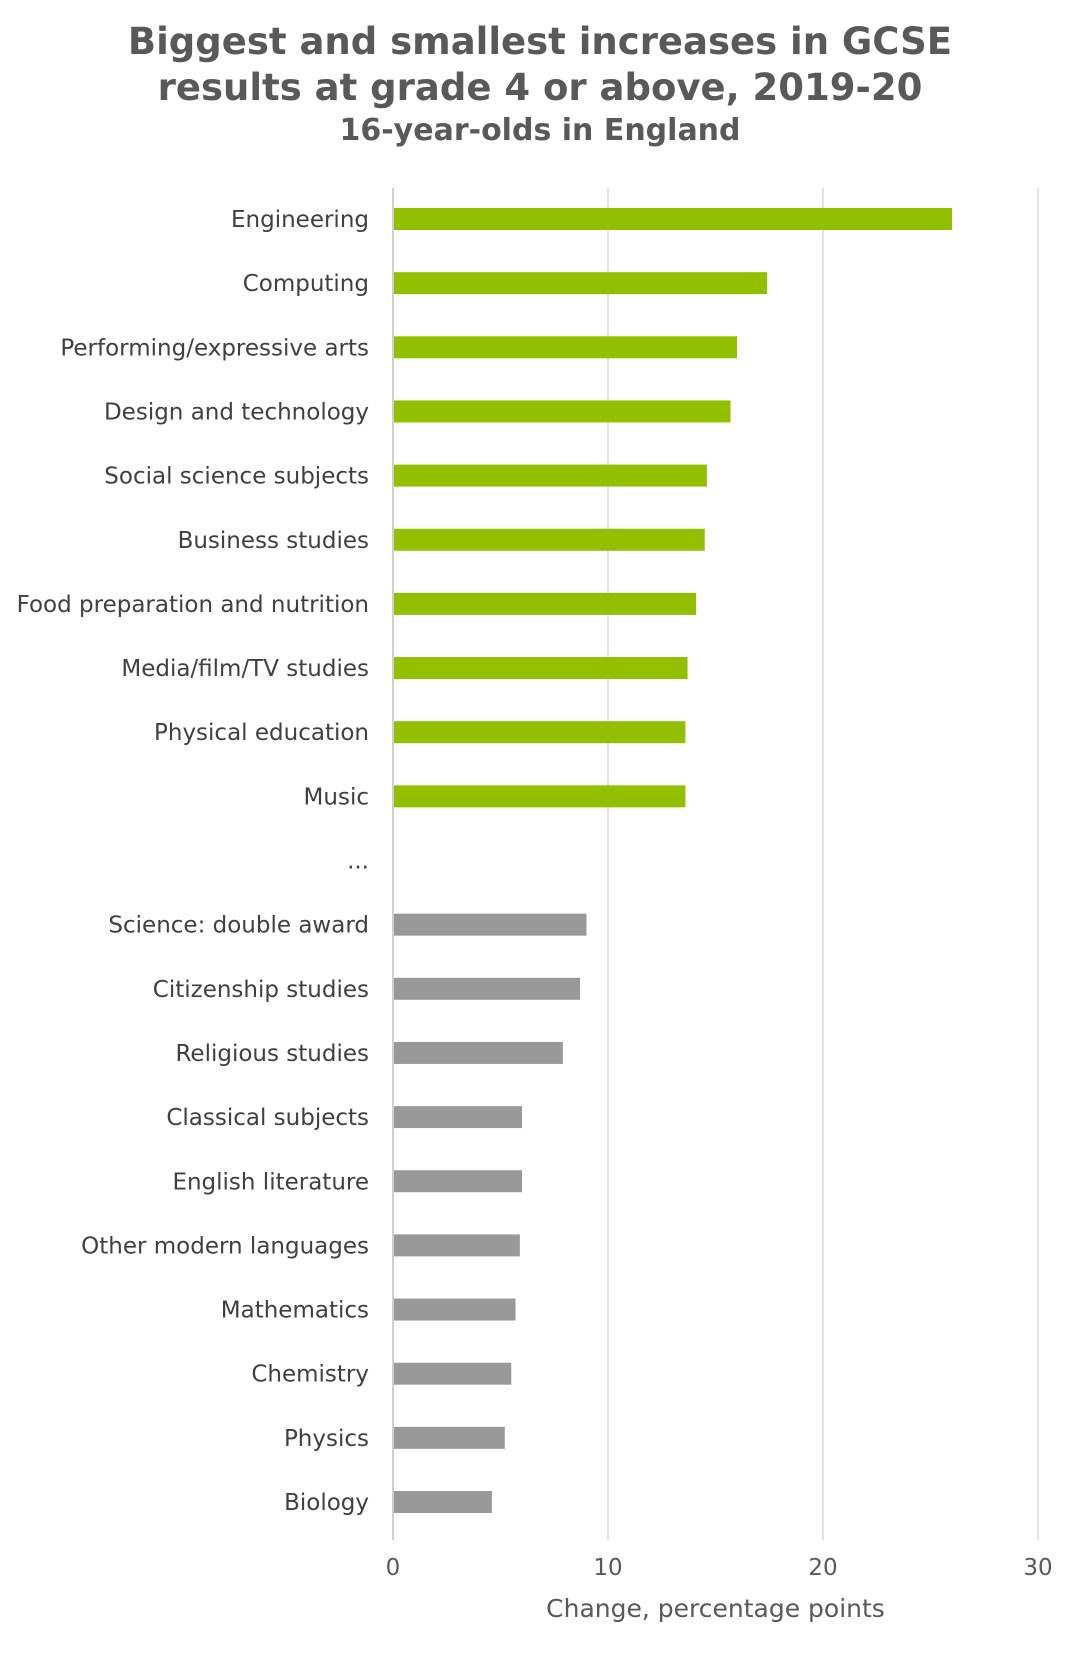  What do you see at coordinates (540, 87) in the screenshot?
I see `chart-title-line-2: results at grade 4 or above, 2019-20` at bounding box center [540, 87].